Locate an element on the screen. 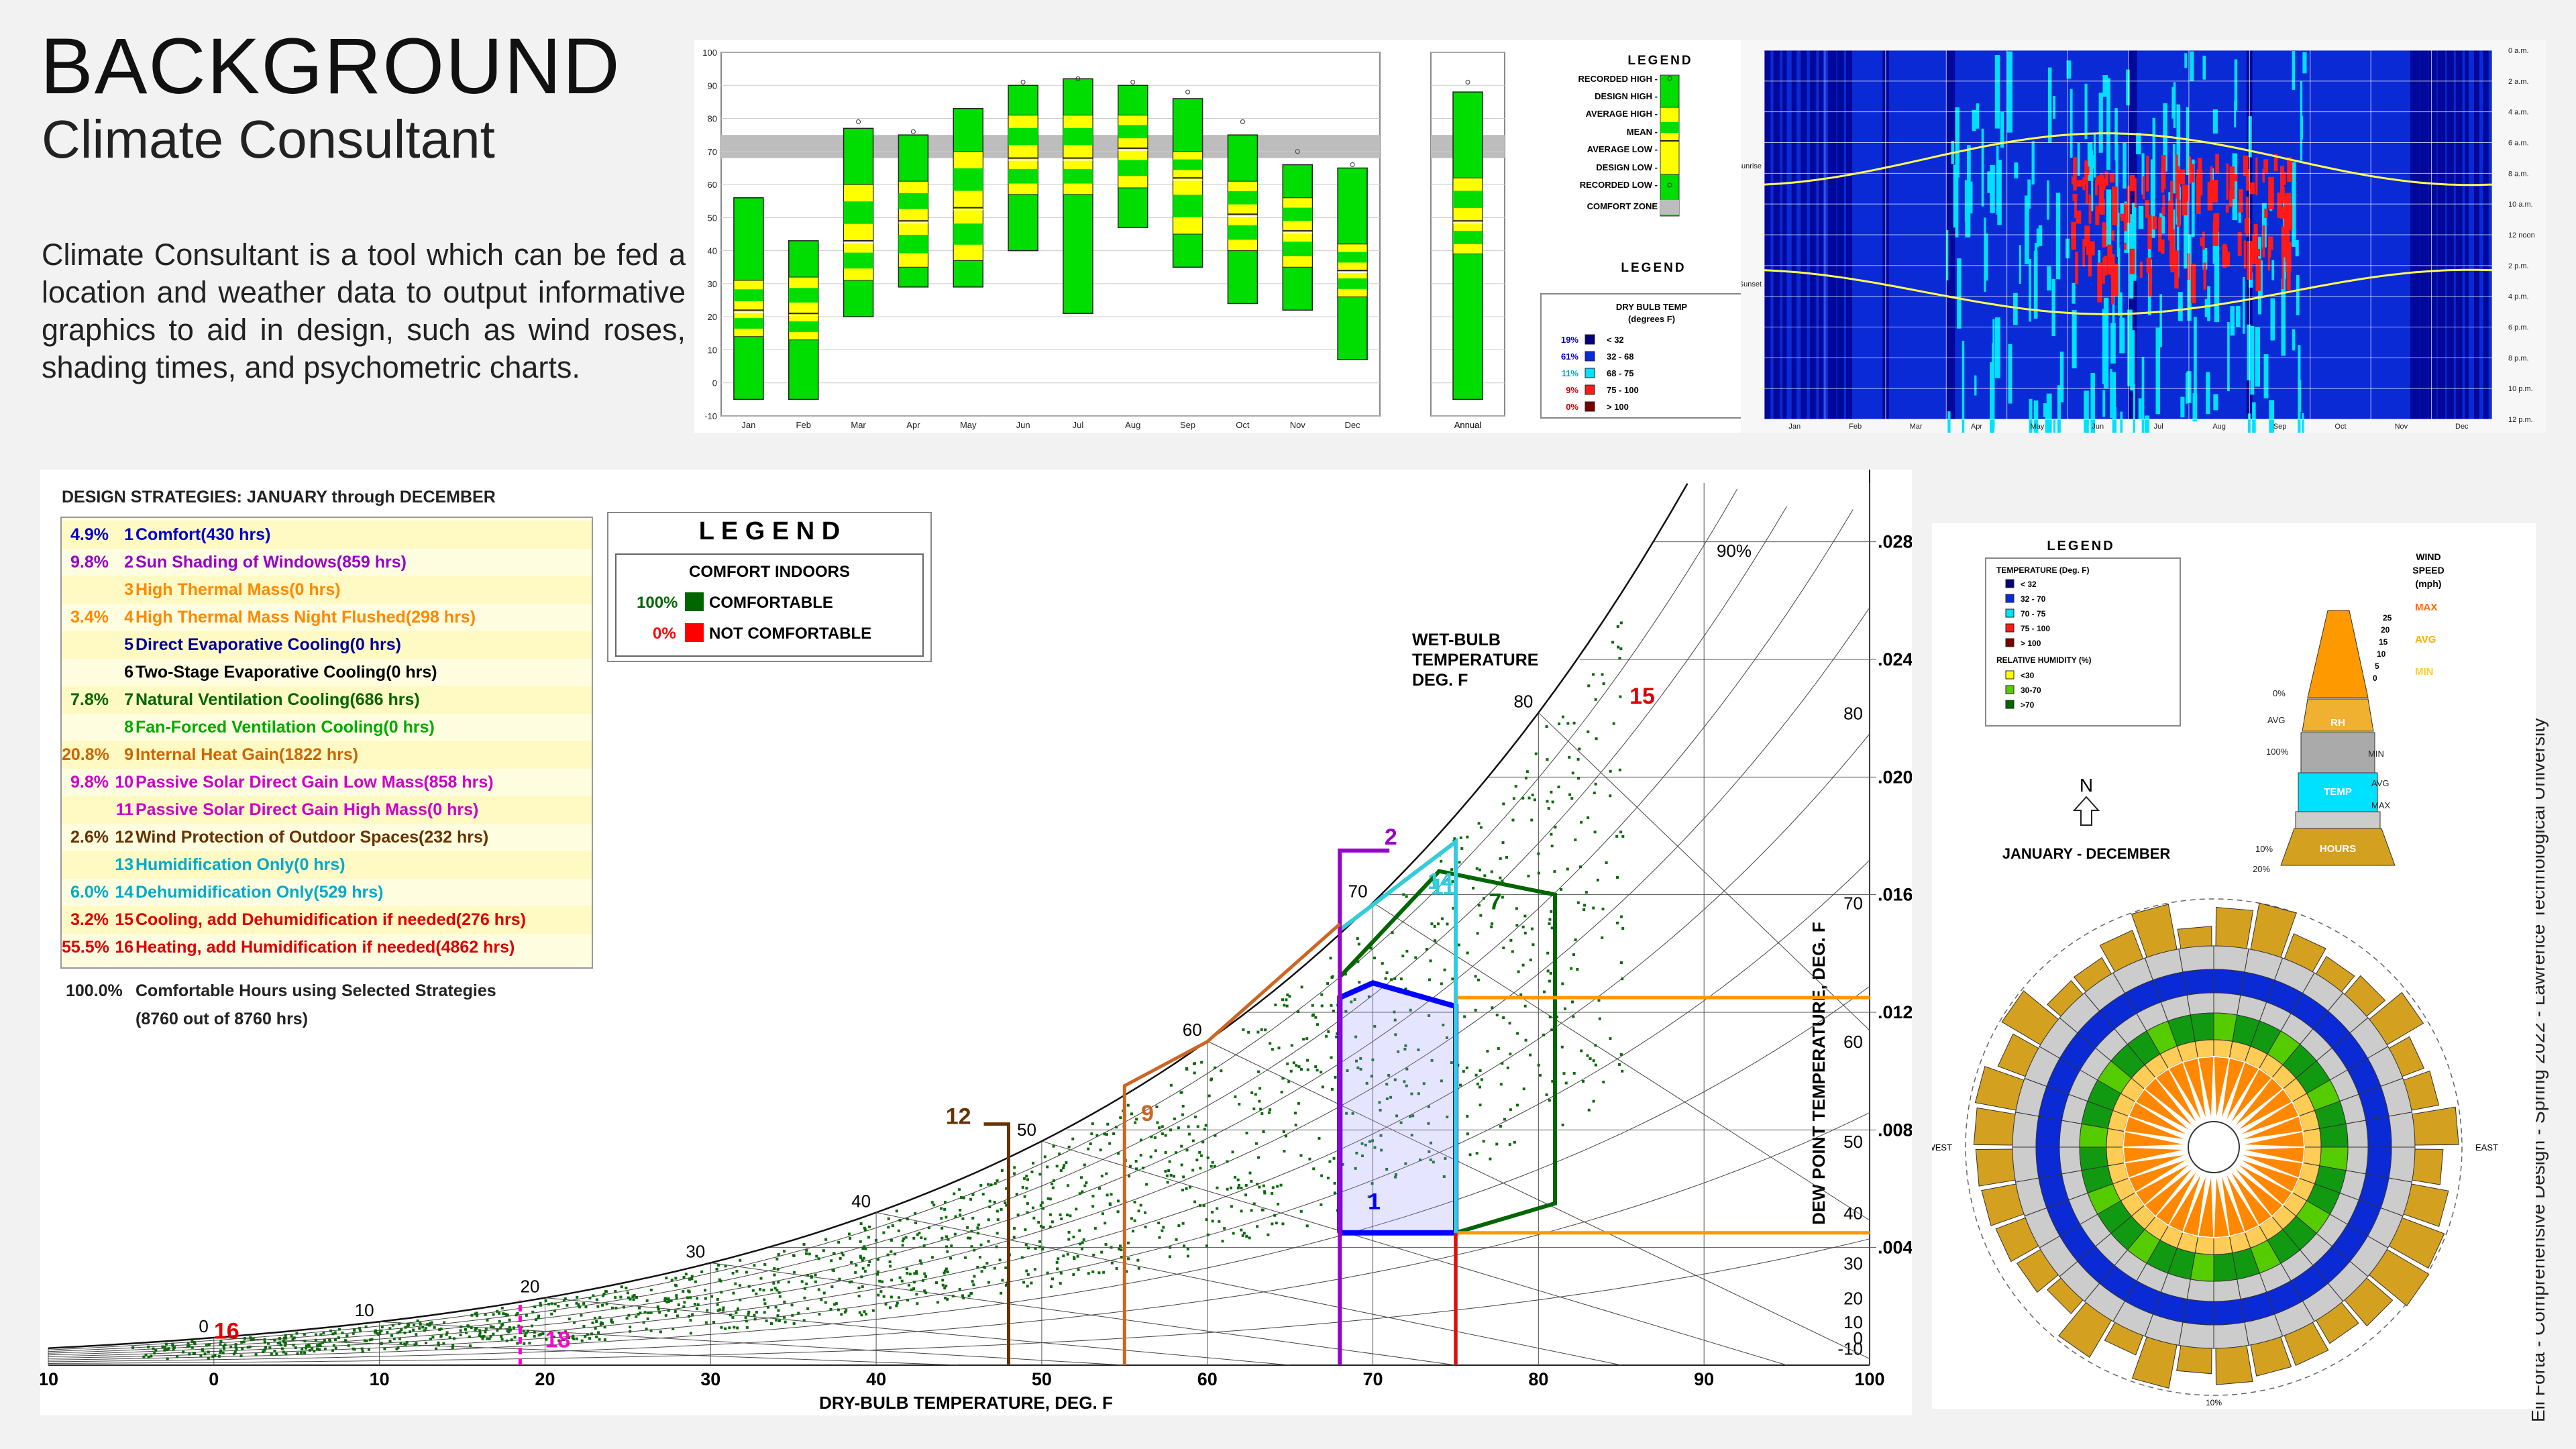 This screenshot has height=1449, width=2576. y-tick-label: 90 is located at coordinates (712, 85).